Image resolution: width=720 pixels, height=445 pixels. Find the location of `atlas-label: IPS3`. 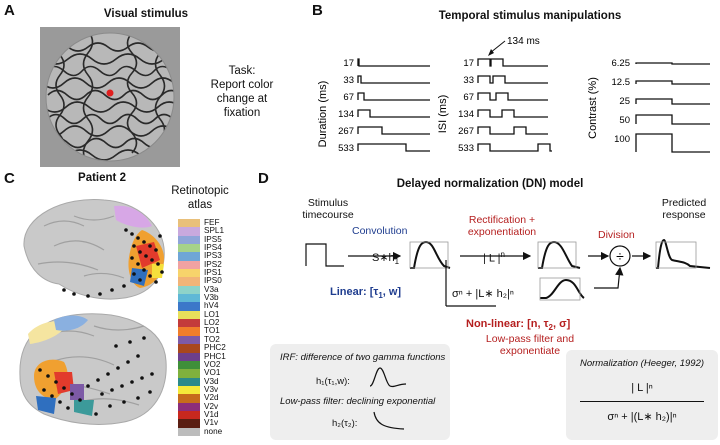

atlas-label: IPS3 is located at coordinates (213, 256).